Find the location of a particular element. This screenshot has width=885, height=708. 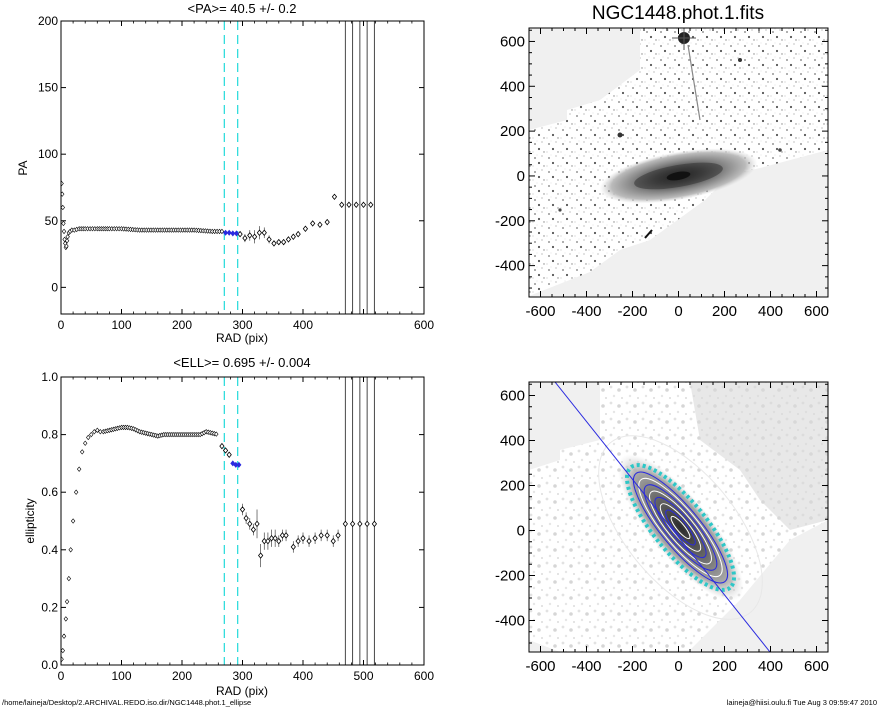

y-tick-label: 400 is located at coordinates (512, 441).